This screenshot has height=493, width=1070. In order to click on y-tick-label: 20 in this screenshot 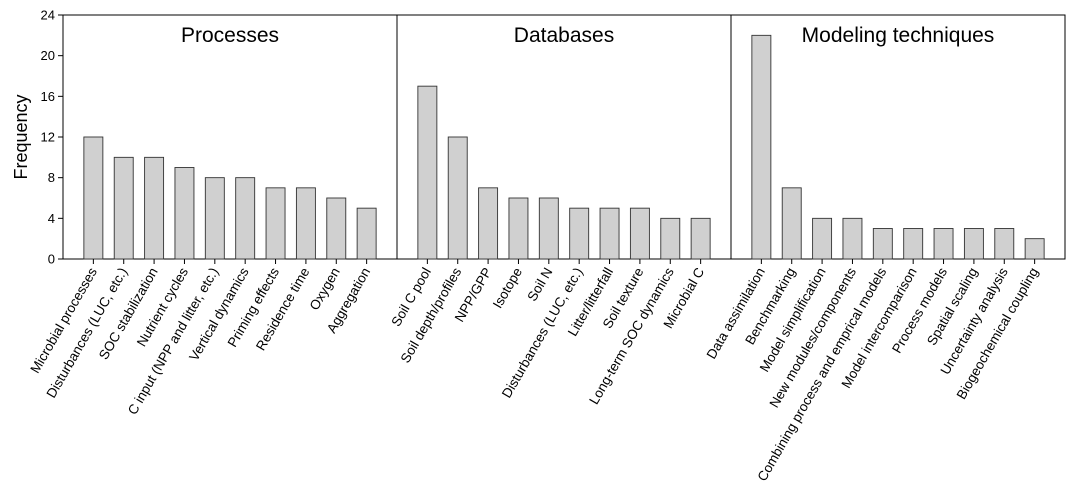, I will do `click(48, 55)`.